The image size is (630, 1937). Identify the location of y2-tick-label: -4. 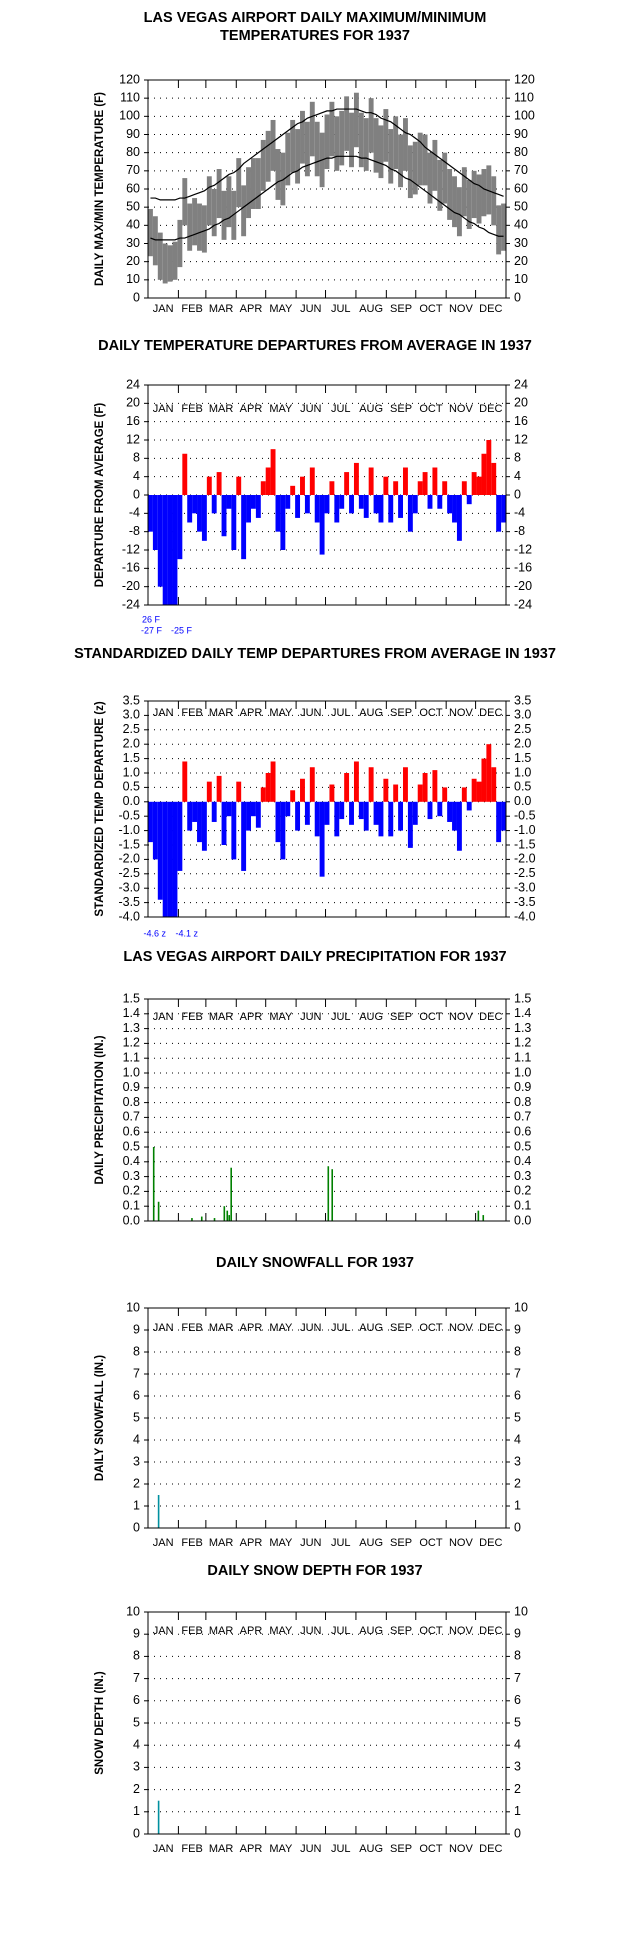
(519, 513).